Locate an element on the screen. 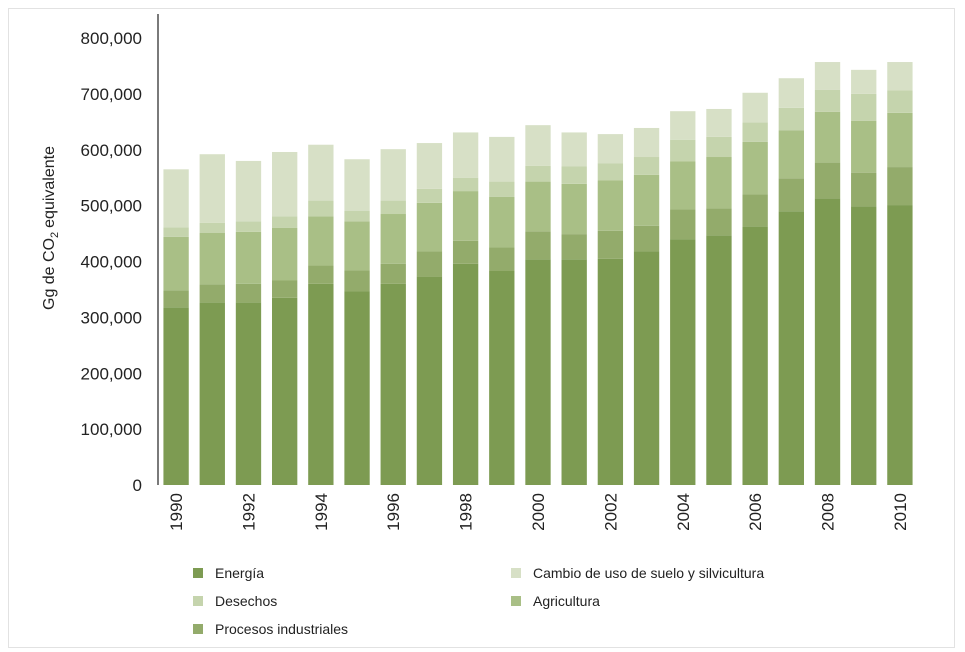 The height and width of the screenshot is (652, 965). x-tick-label: 1996 is located at coordinates (393, 512).